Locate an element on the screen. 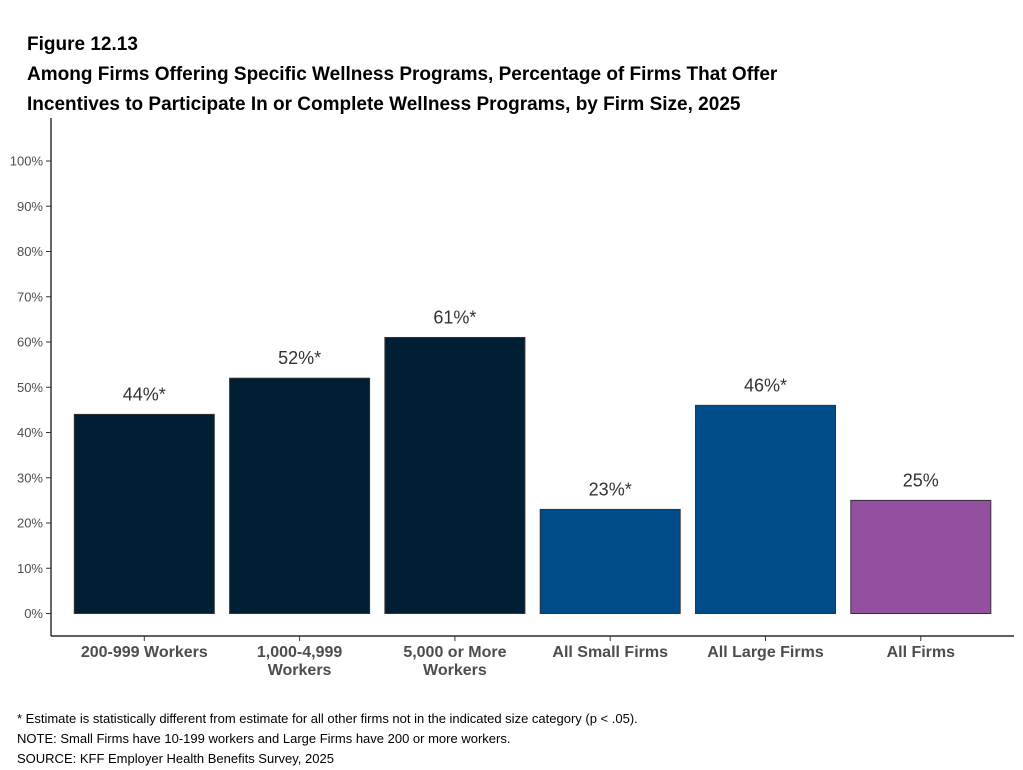 The height and width of the screenshot is (770, 1023). y-tick-label: 50% is located at coordinates (30, 387).